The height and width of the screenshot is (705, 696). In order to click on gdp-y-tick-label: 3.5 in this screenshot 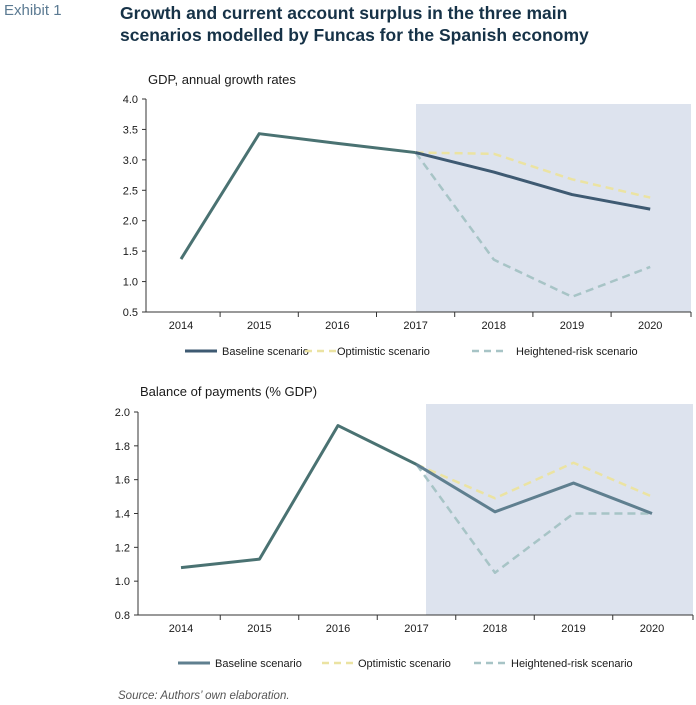, I will do `click(130, 130)`.